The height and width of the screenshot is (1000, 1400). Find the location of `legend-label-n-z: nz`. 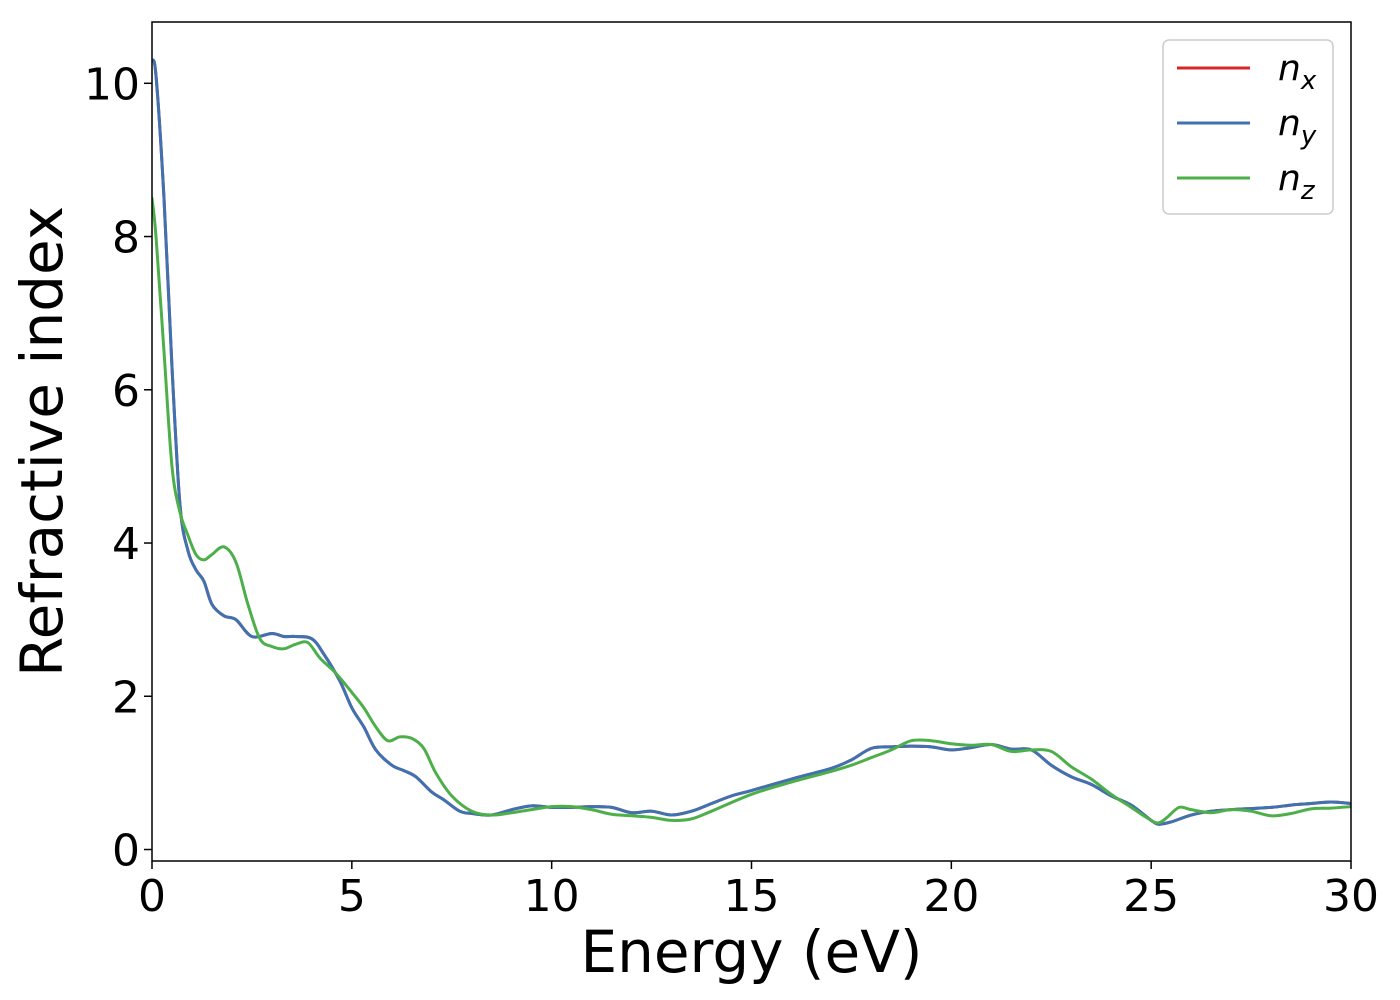

legend-label-n-z: nz is located at coordinates (1297, 182).